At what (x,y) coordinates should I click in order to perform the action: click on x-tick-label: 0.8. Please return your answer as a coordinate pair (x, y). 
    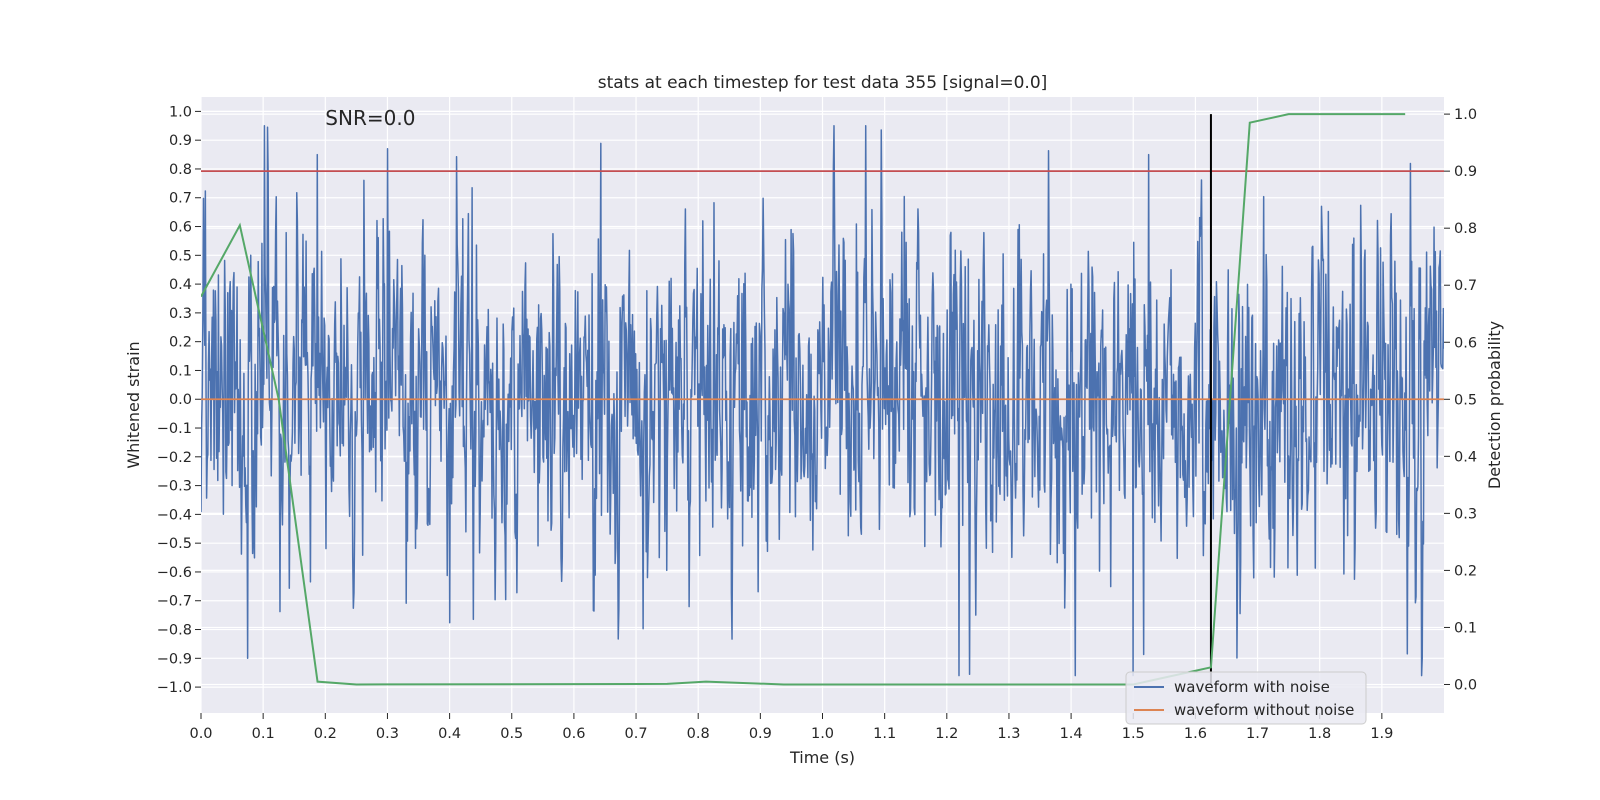
    Looking at the image, I should click on (698, 734).